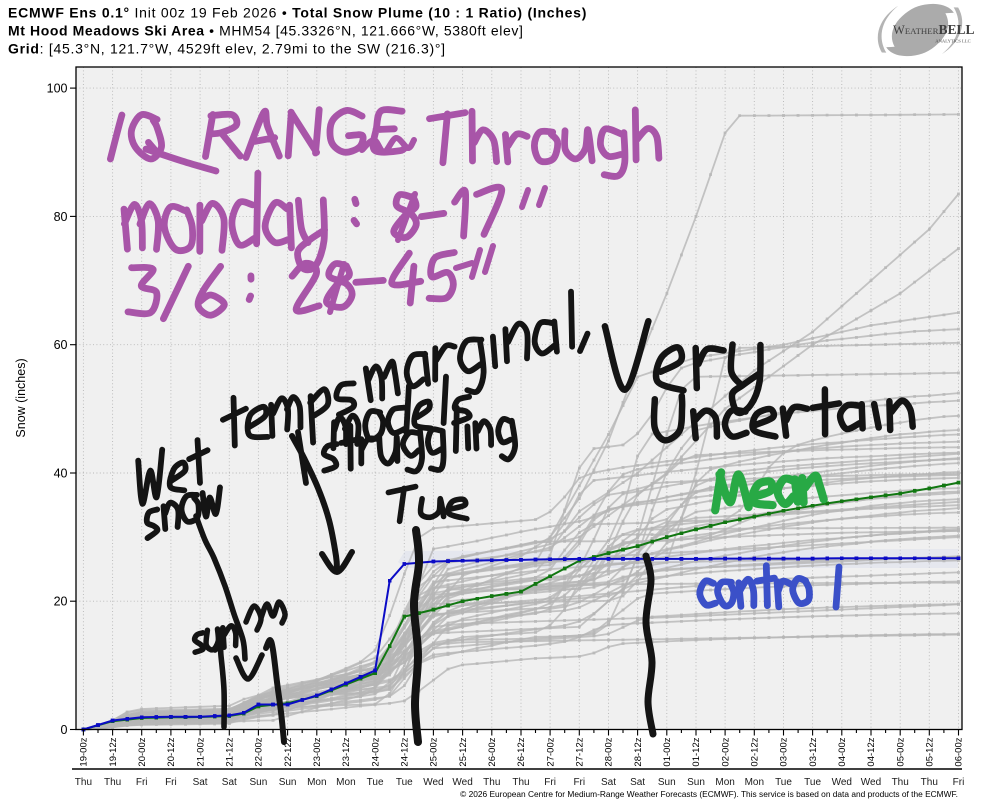  Describe the element at coordinates (61, 602) in the screenshot. I see `svg-text: 20` at that location.